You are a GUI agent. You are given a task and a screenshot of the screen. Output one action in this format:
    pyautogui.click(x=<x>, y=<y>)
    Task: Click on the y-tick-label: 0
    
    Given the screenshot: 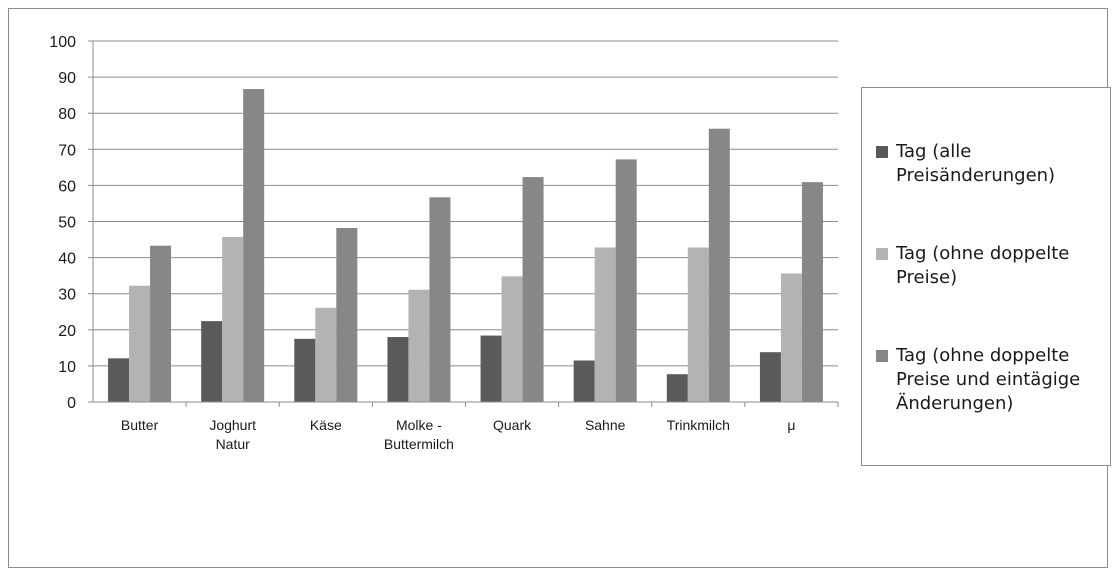 What is the action you would take?
    pyautogui.click(x=71, y=403)
    